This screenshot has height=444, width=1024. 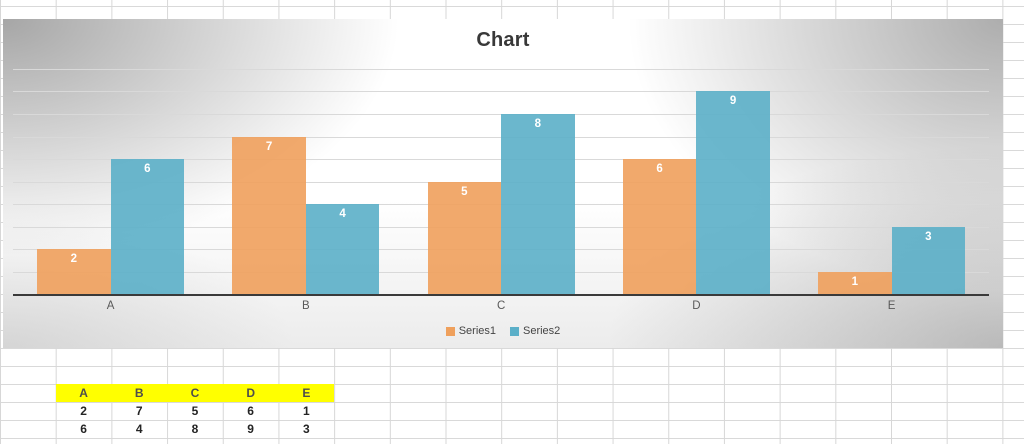 I want to click on bar-value-label: 9, so click(x=733, y=101).